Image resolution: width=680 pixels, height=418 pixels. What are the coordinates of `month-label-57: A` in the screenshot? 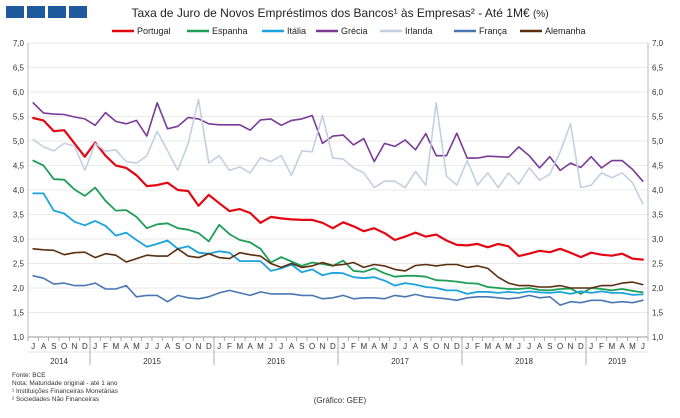 It's located at (622, 346).